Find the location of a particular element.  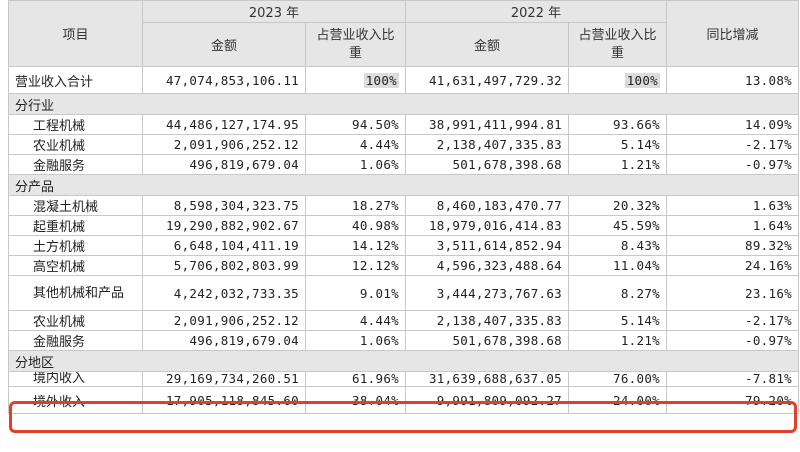

header-year-2023: 2023 年 is located at coordinates (274, 11).